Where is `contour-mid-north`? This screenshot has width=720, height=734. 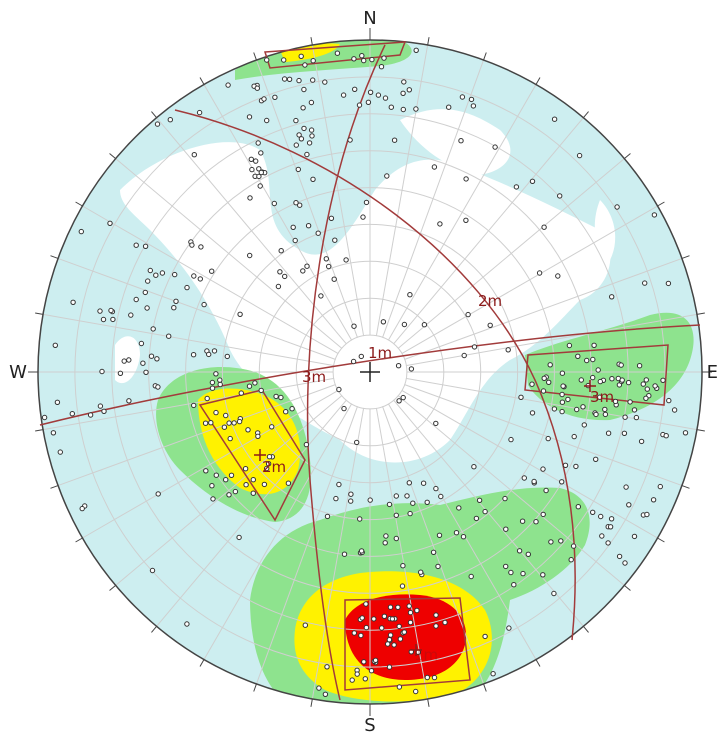 contour-mid-north is located at coordinates (323, 60).